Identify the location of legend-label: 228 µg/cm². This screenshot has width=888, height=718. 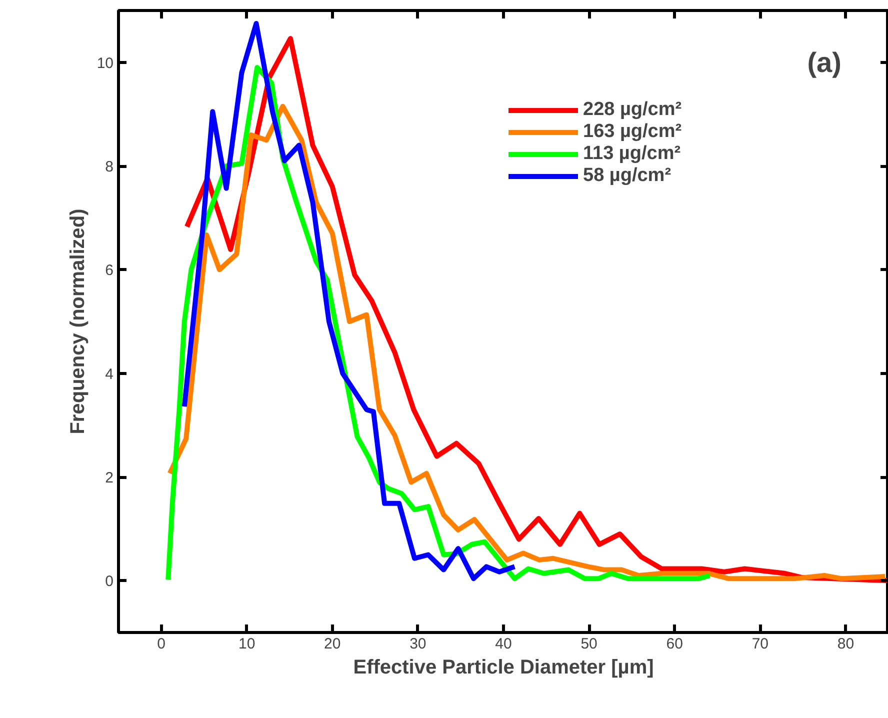
(632, 110).